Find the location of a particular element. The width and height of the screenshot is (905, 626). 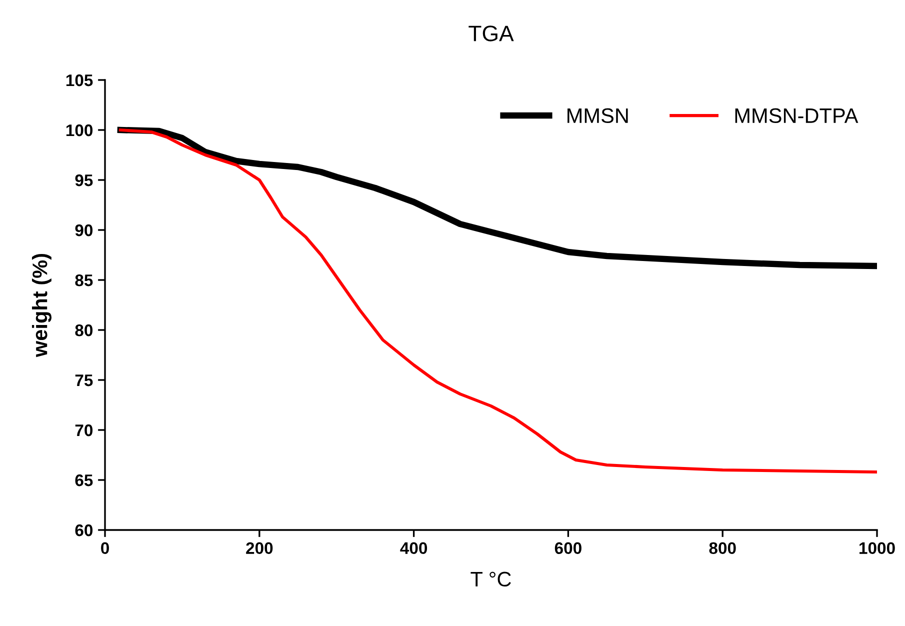

y-axis-title: weight (%) is located at coordinates (42, 306).